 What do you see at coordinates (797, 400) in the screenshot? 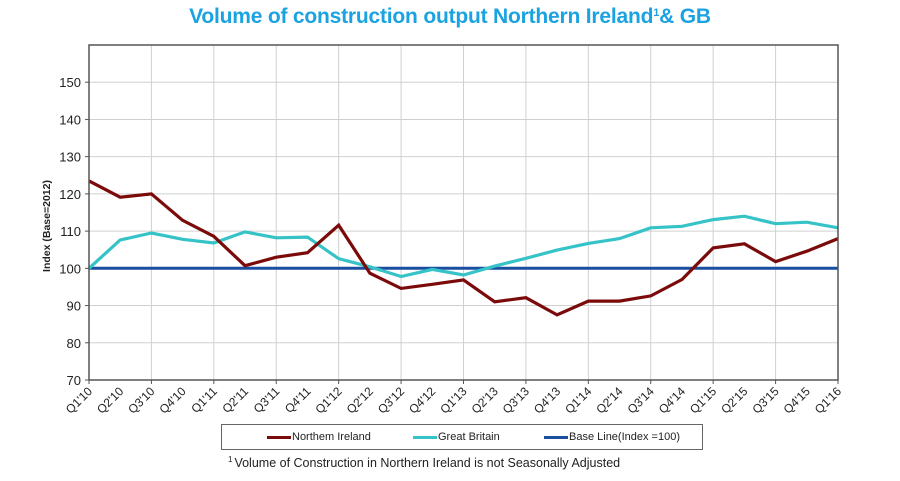
I see `x-tick-label: Q4'15` at bounding box center [797, 400].